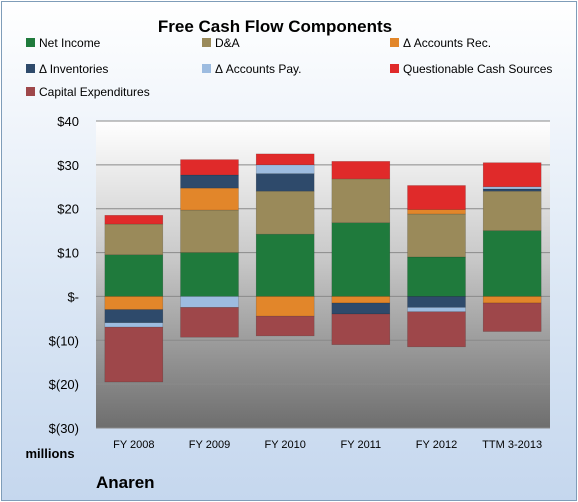 The height and width of the screenshot is (502, 578). I want to click on legend-label: D&A, so click(227, 43).